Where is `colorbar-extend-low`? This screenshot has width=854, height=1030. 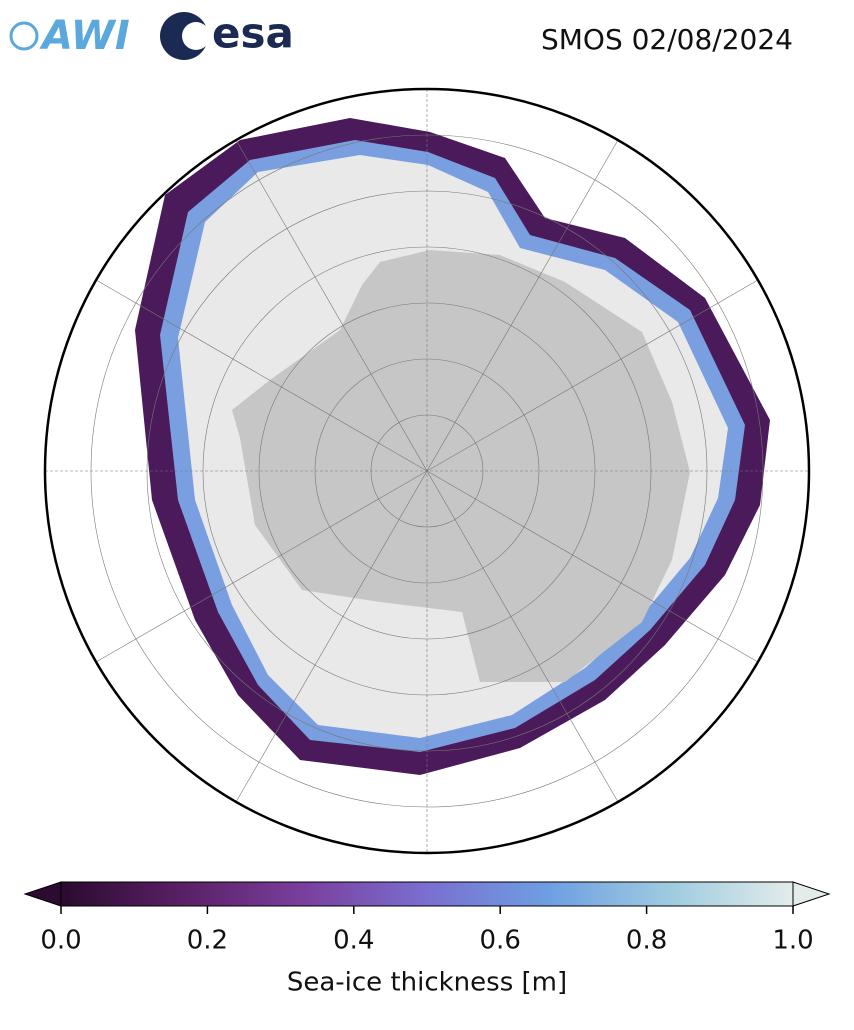
colorbar-extend-low is located at coordinates (42, 894).